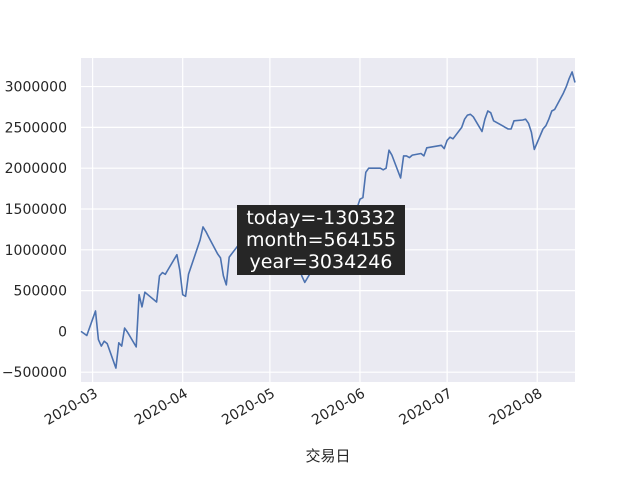 The image size is (640, 480). Describe the element at coordinates (425, 407) in the screenshot. I see `x-tick-label: 2020-07` at that location.